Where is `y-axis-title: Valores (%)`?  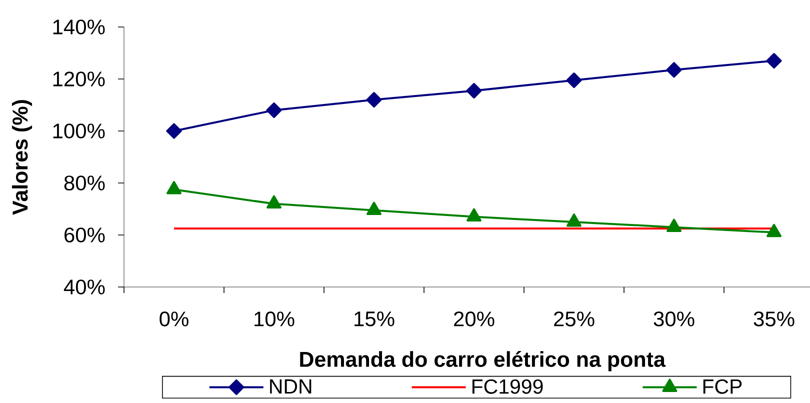
y-axis-title: Valores (%) is located at coordinates (22, 157).